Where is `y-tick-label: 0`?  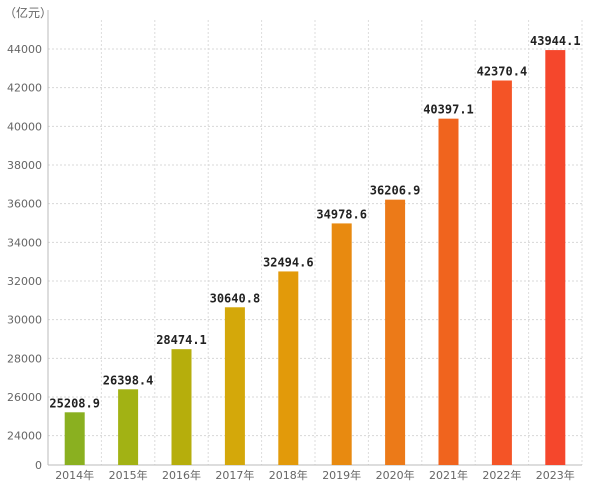
y-tick-label: 0 is located at coordinates (38, 465).